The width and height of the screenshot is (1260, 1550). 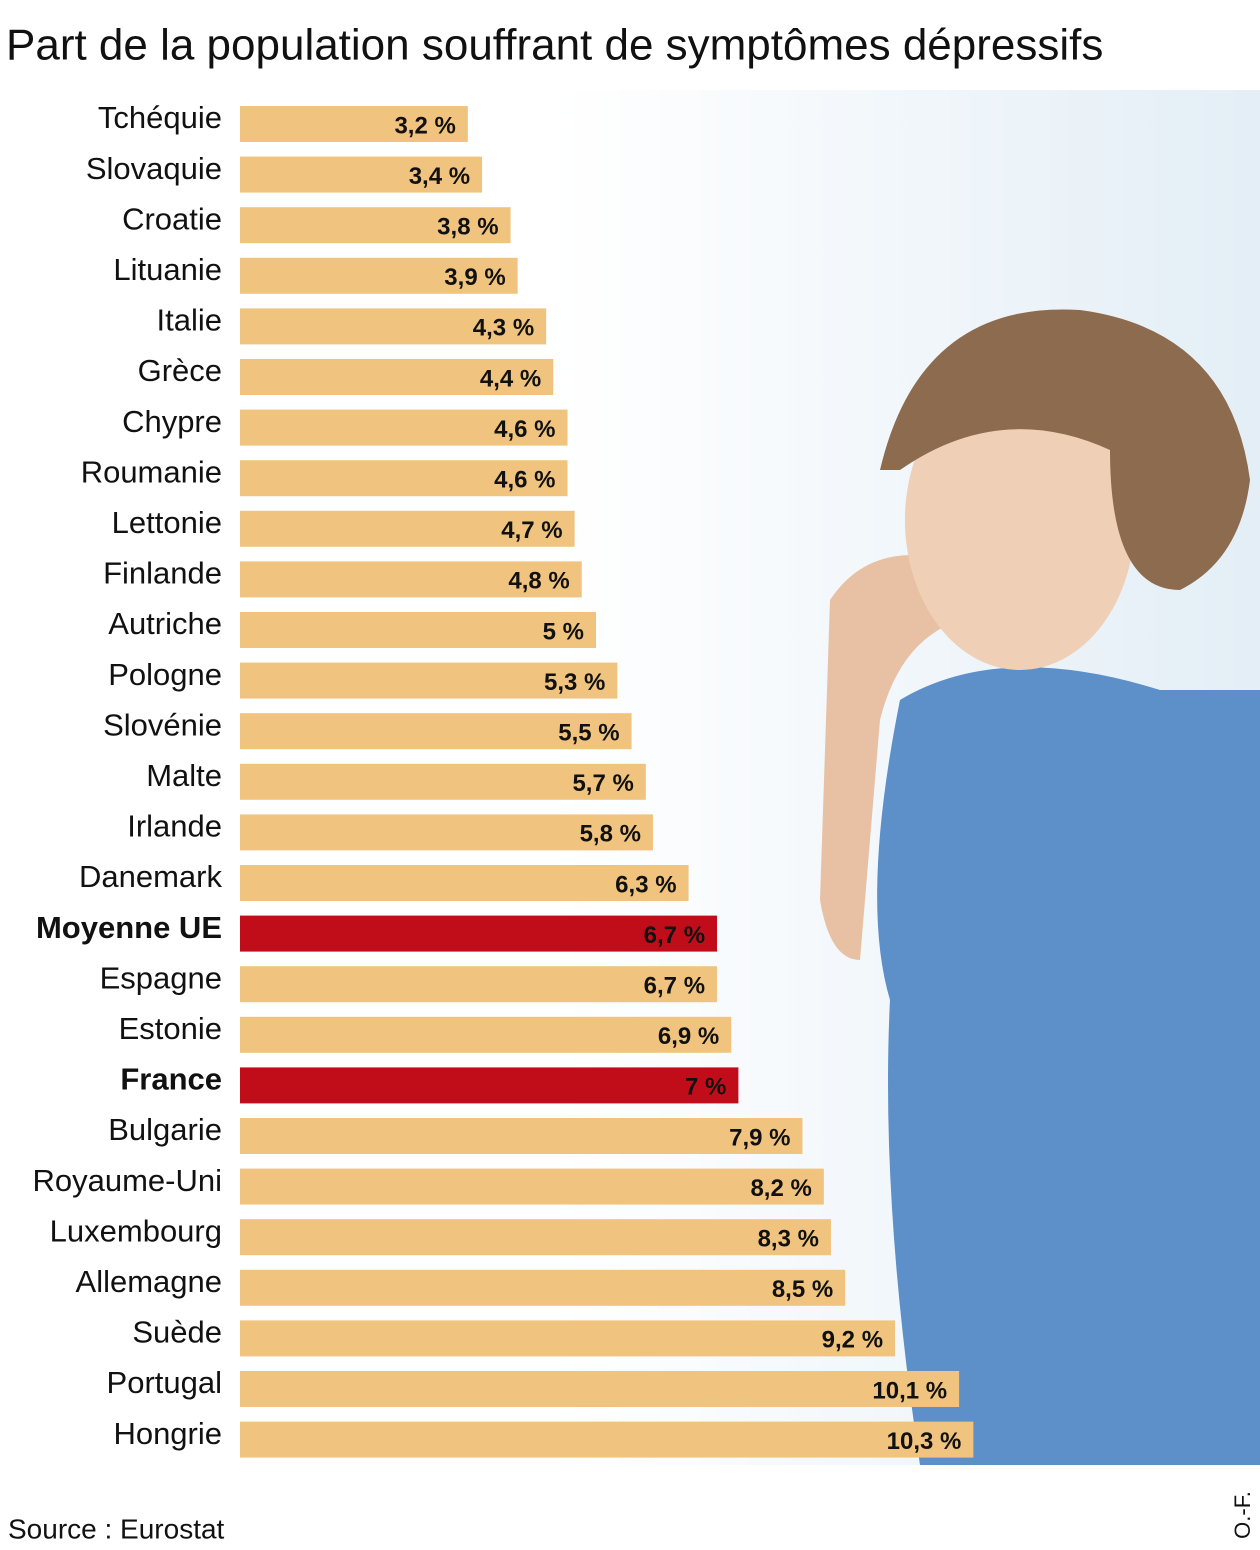 I want to click on category-label: Luxembourg, so click(x=136, y=1230).